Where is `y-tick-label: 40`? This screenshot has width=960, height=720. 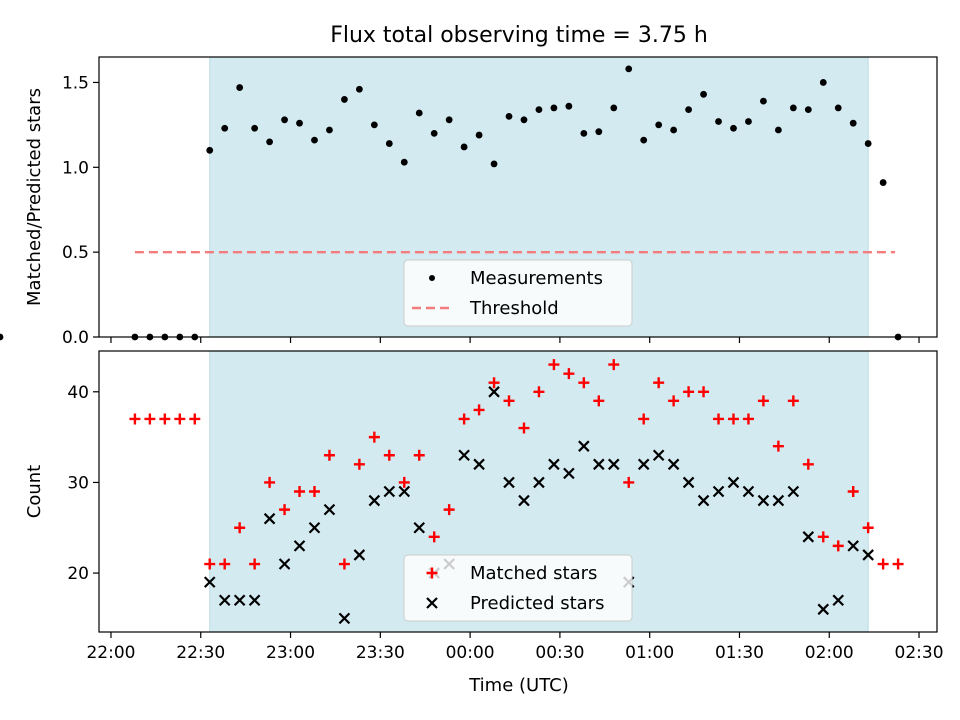 y-tick-label: 40 is located at coordinates (78, 393).